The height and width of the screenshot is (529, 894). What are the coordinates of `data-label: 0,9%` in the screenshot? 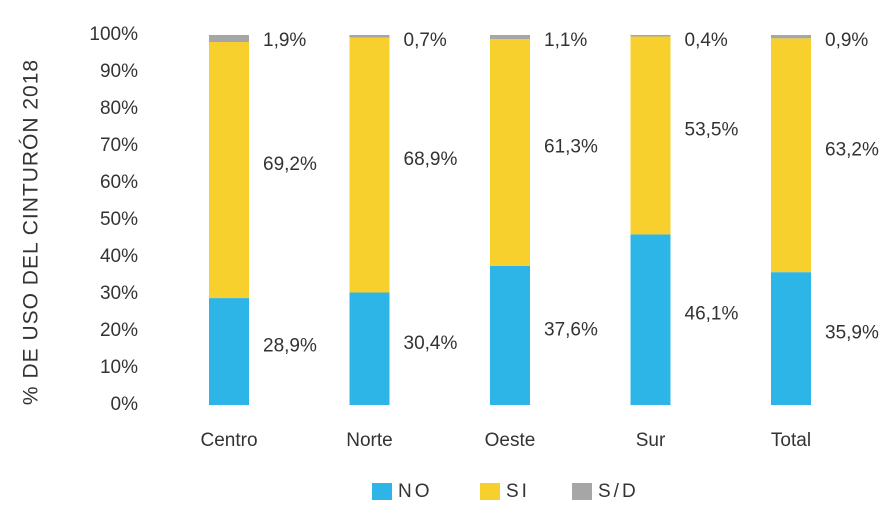 It's located at (846, 40).